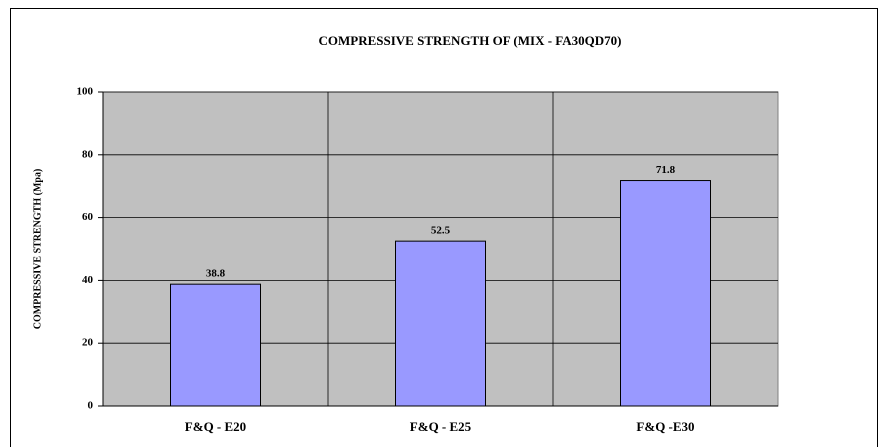  I want to click on chart-title: COMPRESSIVE STRENGTH OF (MIX - FA30QD70), so click(470, 40).